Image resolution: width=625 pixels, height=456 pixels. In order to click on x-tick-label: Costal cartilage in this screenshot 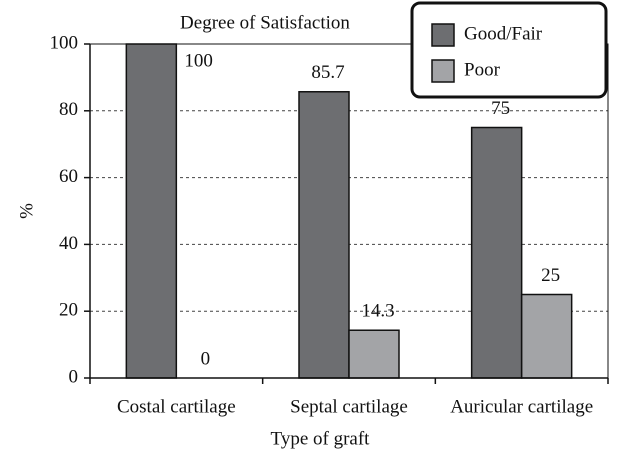, I will do `click(176, 406)`.